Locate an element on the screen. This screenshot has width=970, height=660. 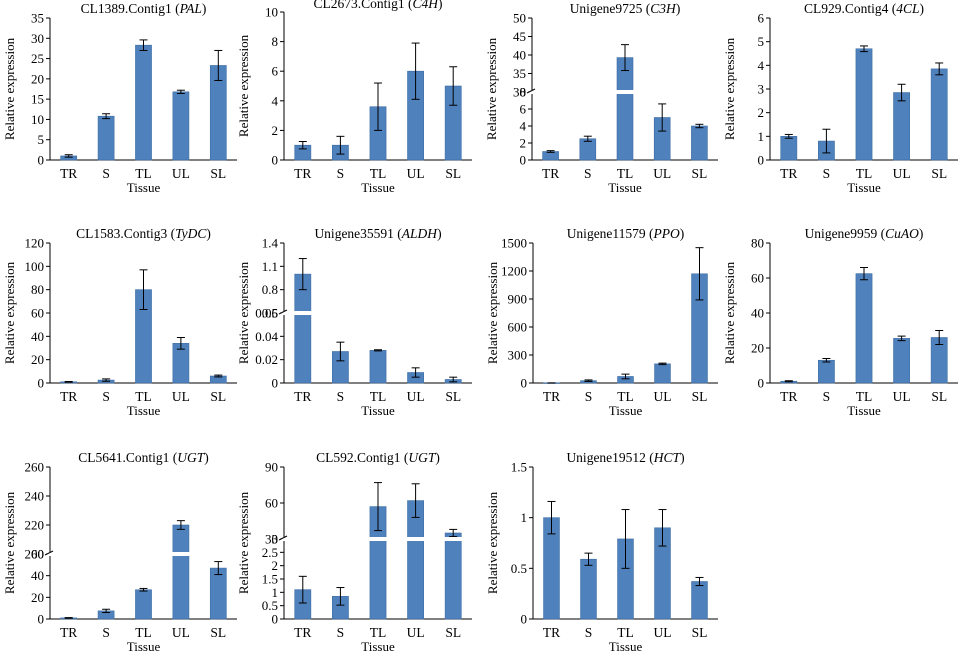
chart-title-name: CL929.Contig4 is located at coordinates (846, 8).